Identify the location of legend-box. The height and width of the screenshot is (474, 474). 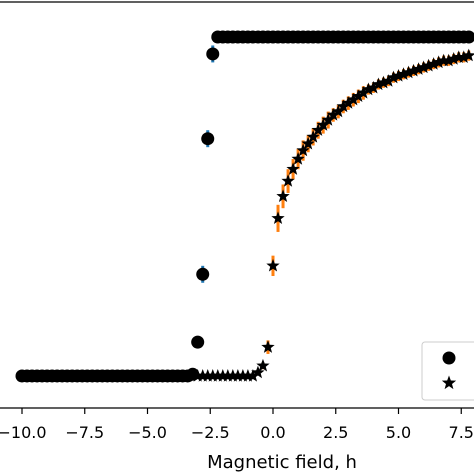
(447, 371).